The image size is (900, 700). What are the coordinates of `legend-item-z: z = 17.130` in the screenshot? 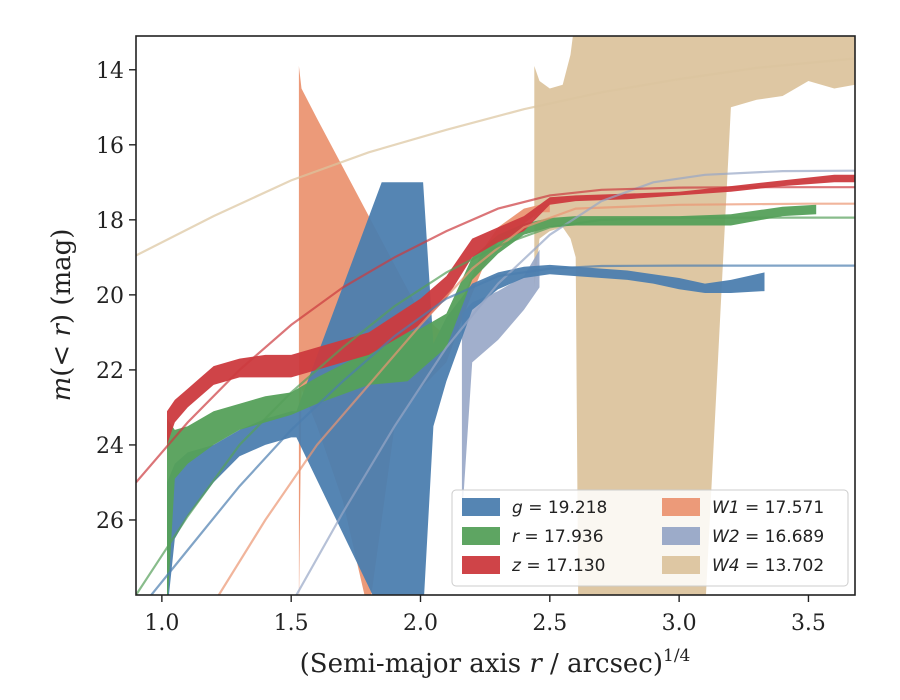 It's located at (533, 566).